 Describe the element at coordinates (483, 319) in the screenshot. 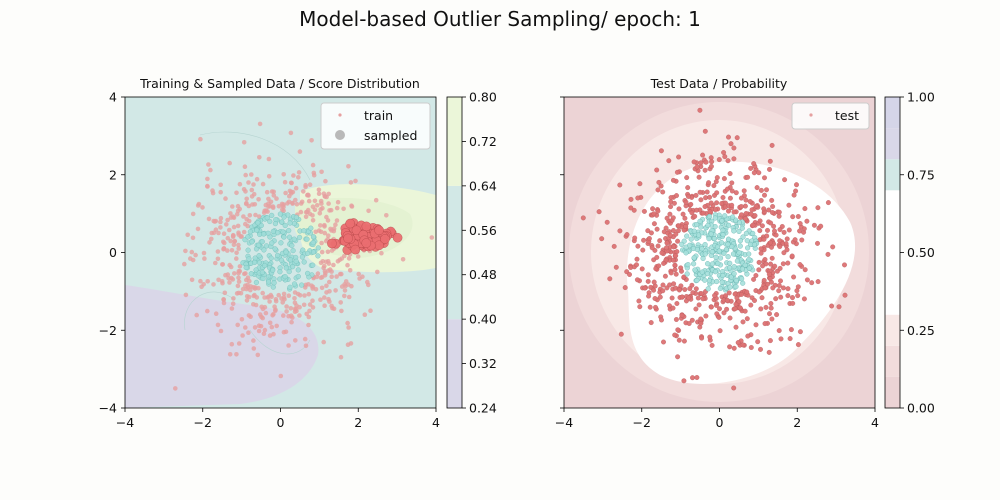

I see `colorbar-tick-label: 0.40` at that location.